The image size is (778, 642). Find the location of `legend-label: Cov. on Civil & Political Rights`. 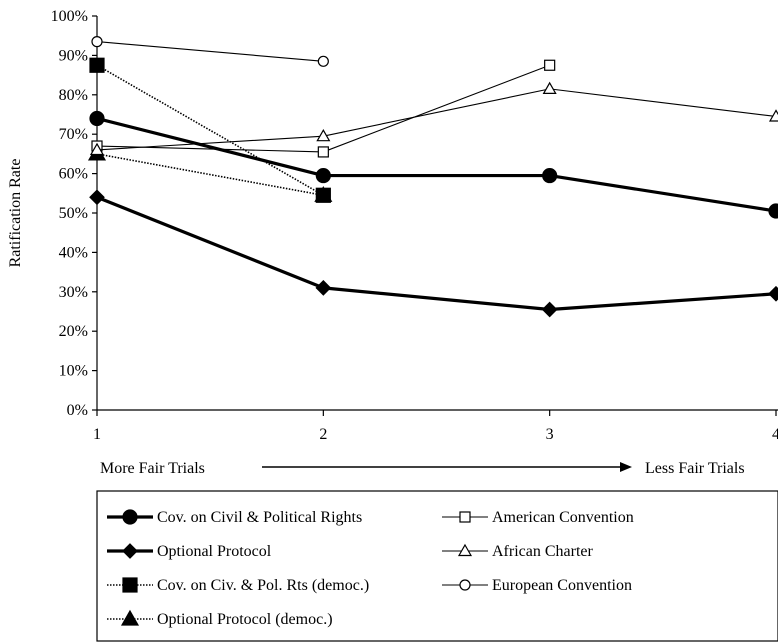

legend-label: Cov. on Civil & Political Rights is located at coordinates (259, 517).